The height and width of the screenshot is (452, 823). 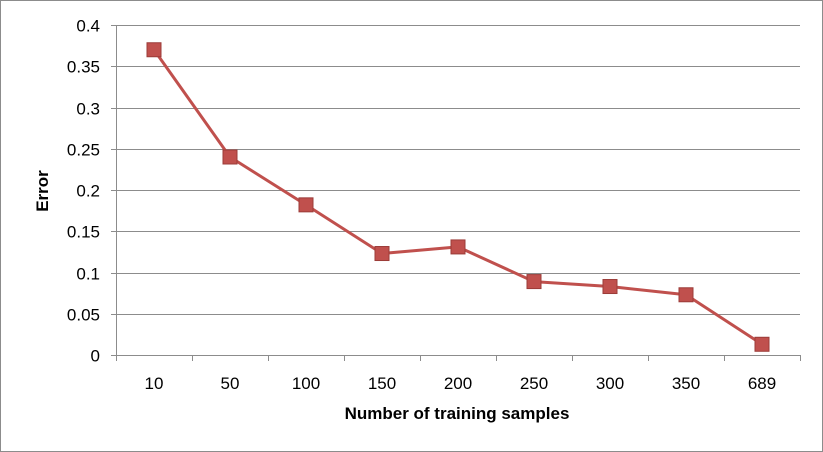 What do you see at coordinates (42, 191) in the screenshot?
I see `y-axis-title: Error` at bounding box center [42, 191].